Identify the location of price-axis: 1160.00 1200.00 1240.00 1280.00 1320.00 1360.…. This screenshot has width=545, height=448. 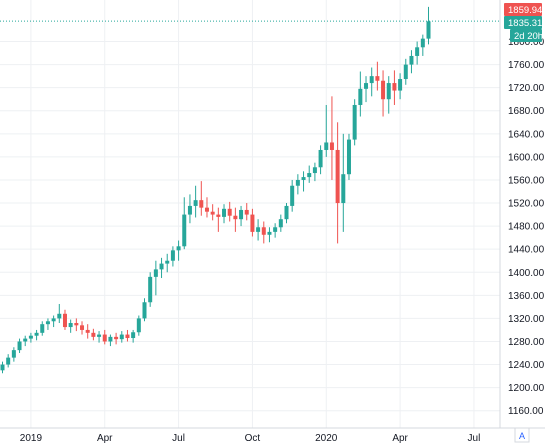
(526, 227).